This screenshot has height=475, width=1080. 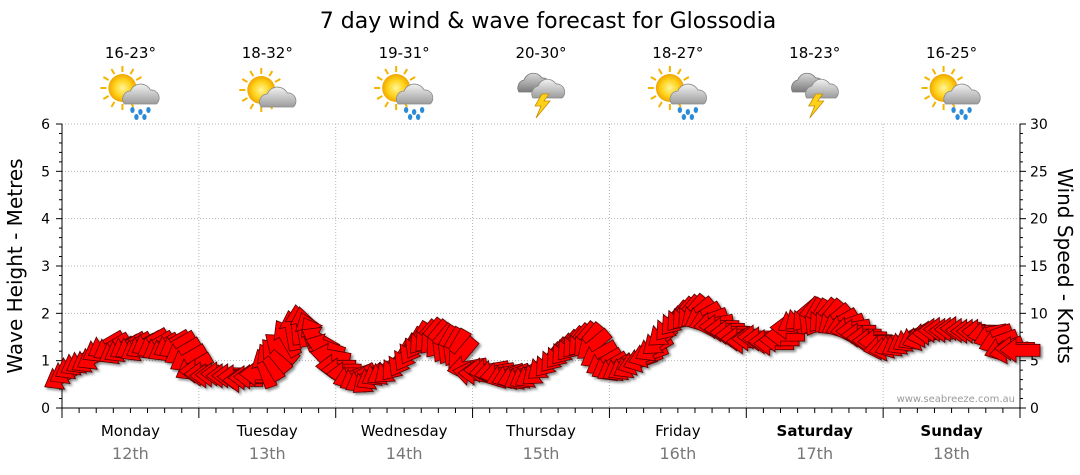 I want to click on day-date: 16th, so click(x=677, y=453).